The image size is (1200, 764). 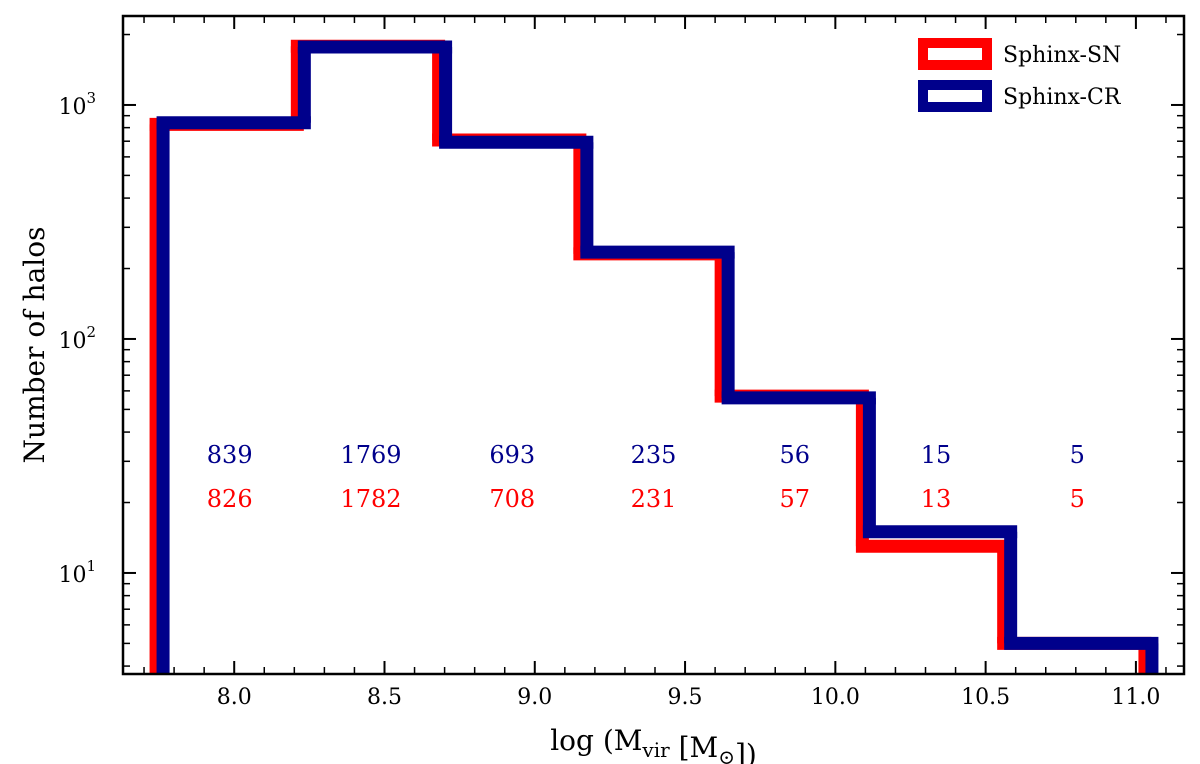 I want to click on x-tick-label-2: 9.0, so click(x=534, y=697).